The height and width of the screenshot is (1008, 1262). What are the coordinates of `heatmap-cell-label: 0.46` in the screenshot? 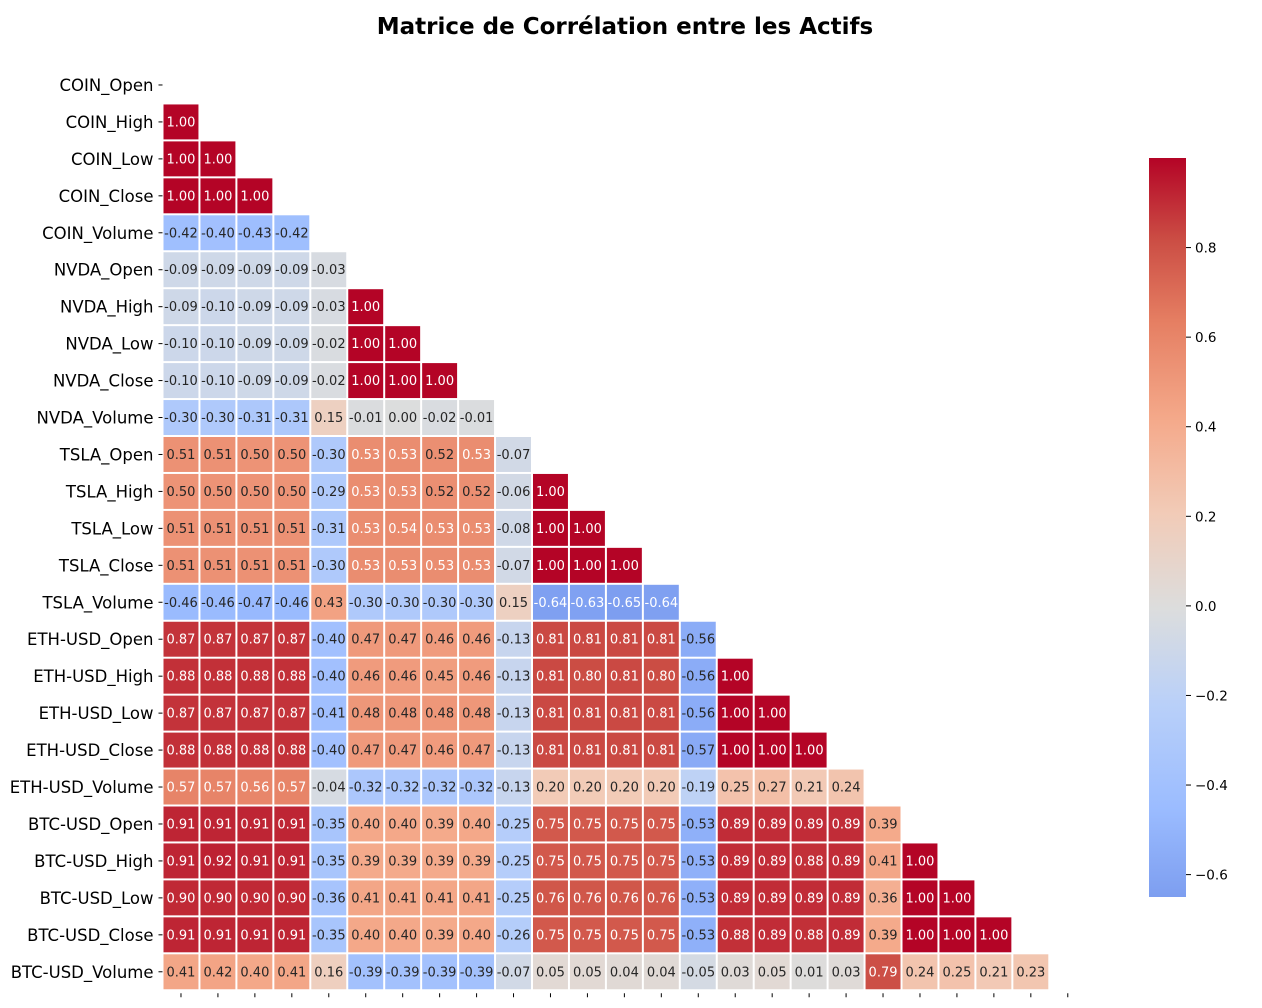 It's located at (476, 677).